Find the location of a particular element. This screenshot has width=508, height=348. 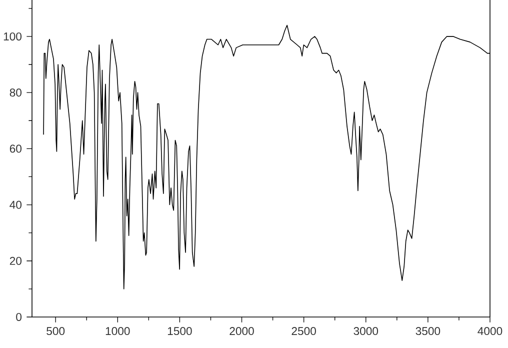

x-tick-label: 4000 is located at coordinates (490, 331).